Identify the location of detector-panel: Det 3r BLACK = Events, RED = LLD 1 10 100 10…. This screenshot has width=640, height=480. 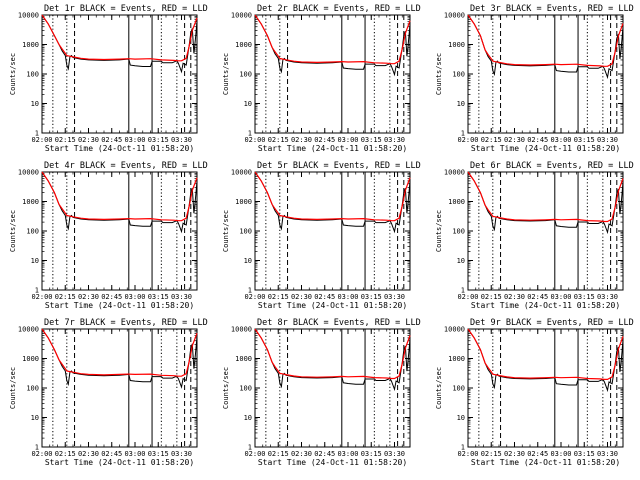
(534, 78).